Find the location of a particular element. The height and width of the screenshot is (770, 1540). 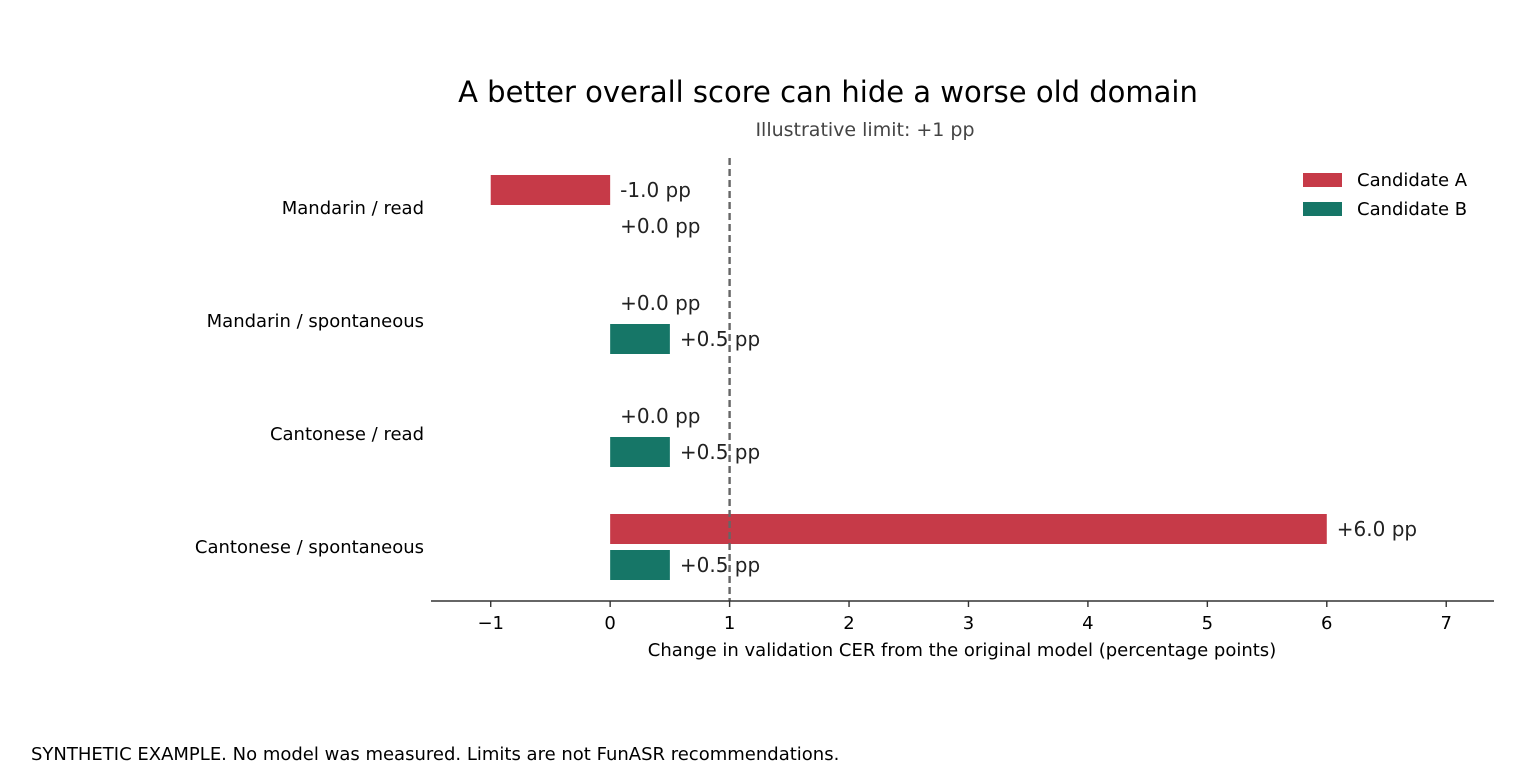

chart-subtitle: Illustrative limit: +1 pp is located at coordinates (864, 130).